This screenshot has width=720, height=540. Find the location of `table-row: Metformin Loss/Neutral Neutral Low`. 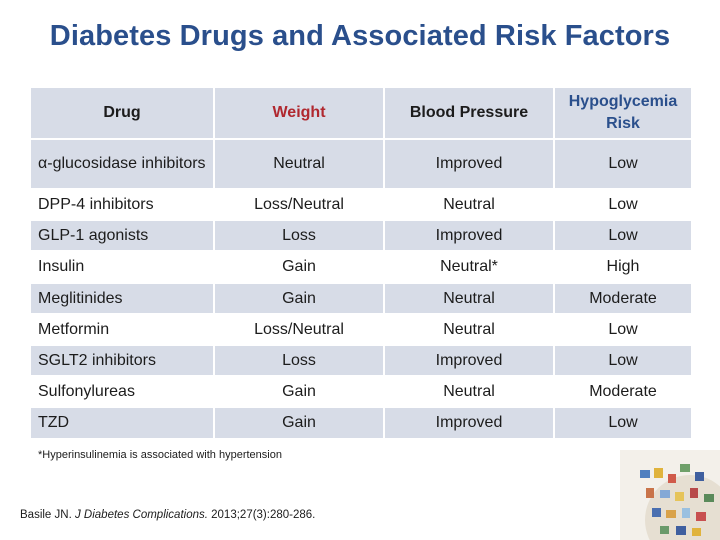

table-row: Metformin Loss/Neutral Neutral Low is located at coordinates (361, 330).